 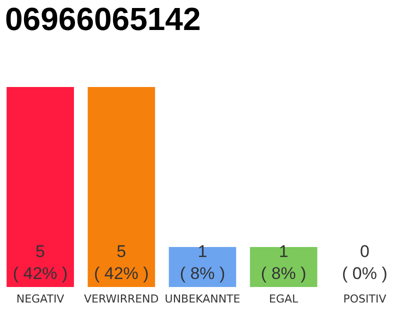 What do you see at coordinates (121, 299) in the screenshot?
I see `x-tick-label: VERWIRREND` at bounding box center [121, 299].